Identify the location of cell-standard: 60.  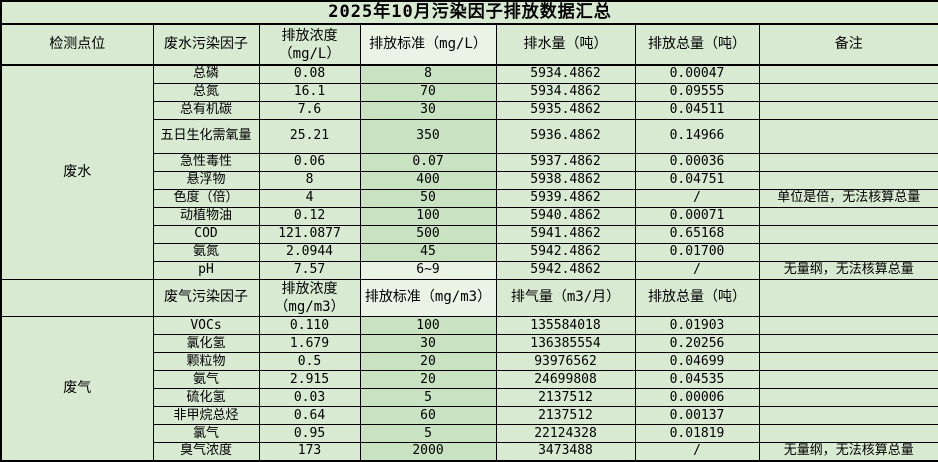
(428, 416).